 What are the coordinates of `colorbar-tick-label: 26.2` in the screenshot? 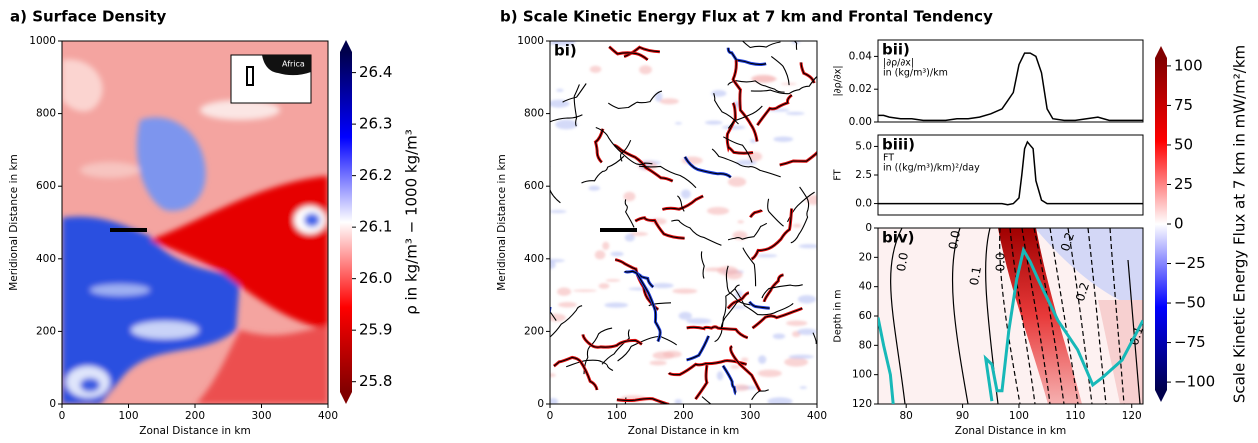 It's located at (375, 175).